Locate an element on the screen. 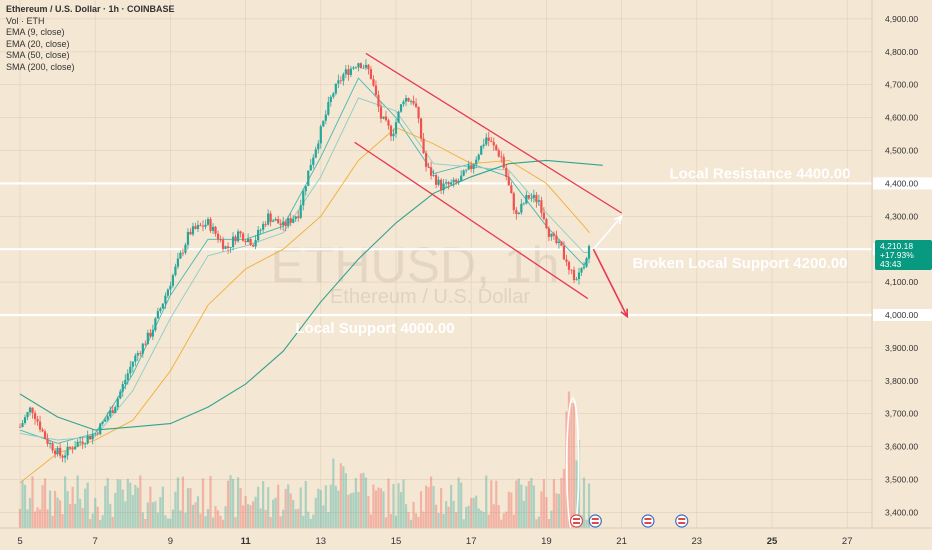 The image size is (932, 550). price-tick-label: 3,700.00 is located at coordinates (901, 414).